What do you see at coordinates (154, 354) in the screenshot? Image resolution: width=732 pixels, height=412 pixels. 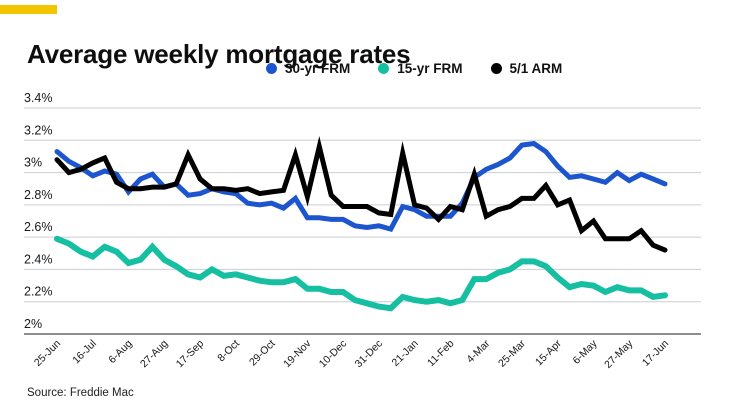 I see `x-axis-label: 27-Aug` at bounding box center [154, 354].